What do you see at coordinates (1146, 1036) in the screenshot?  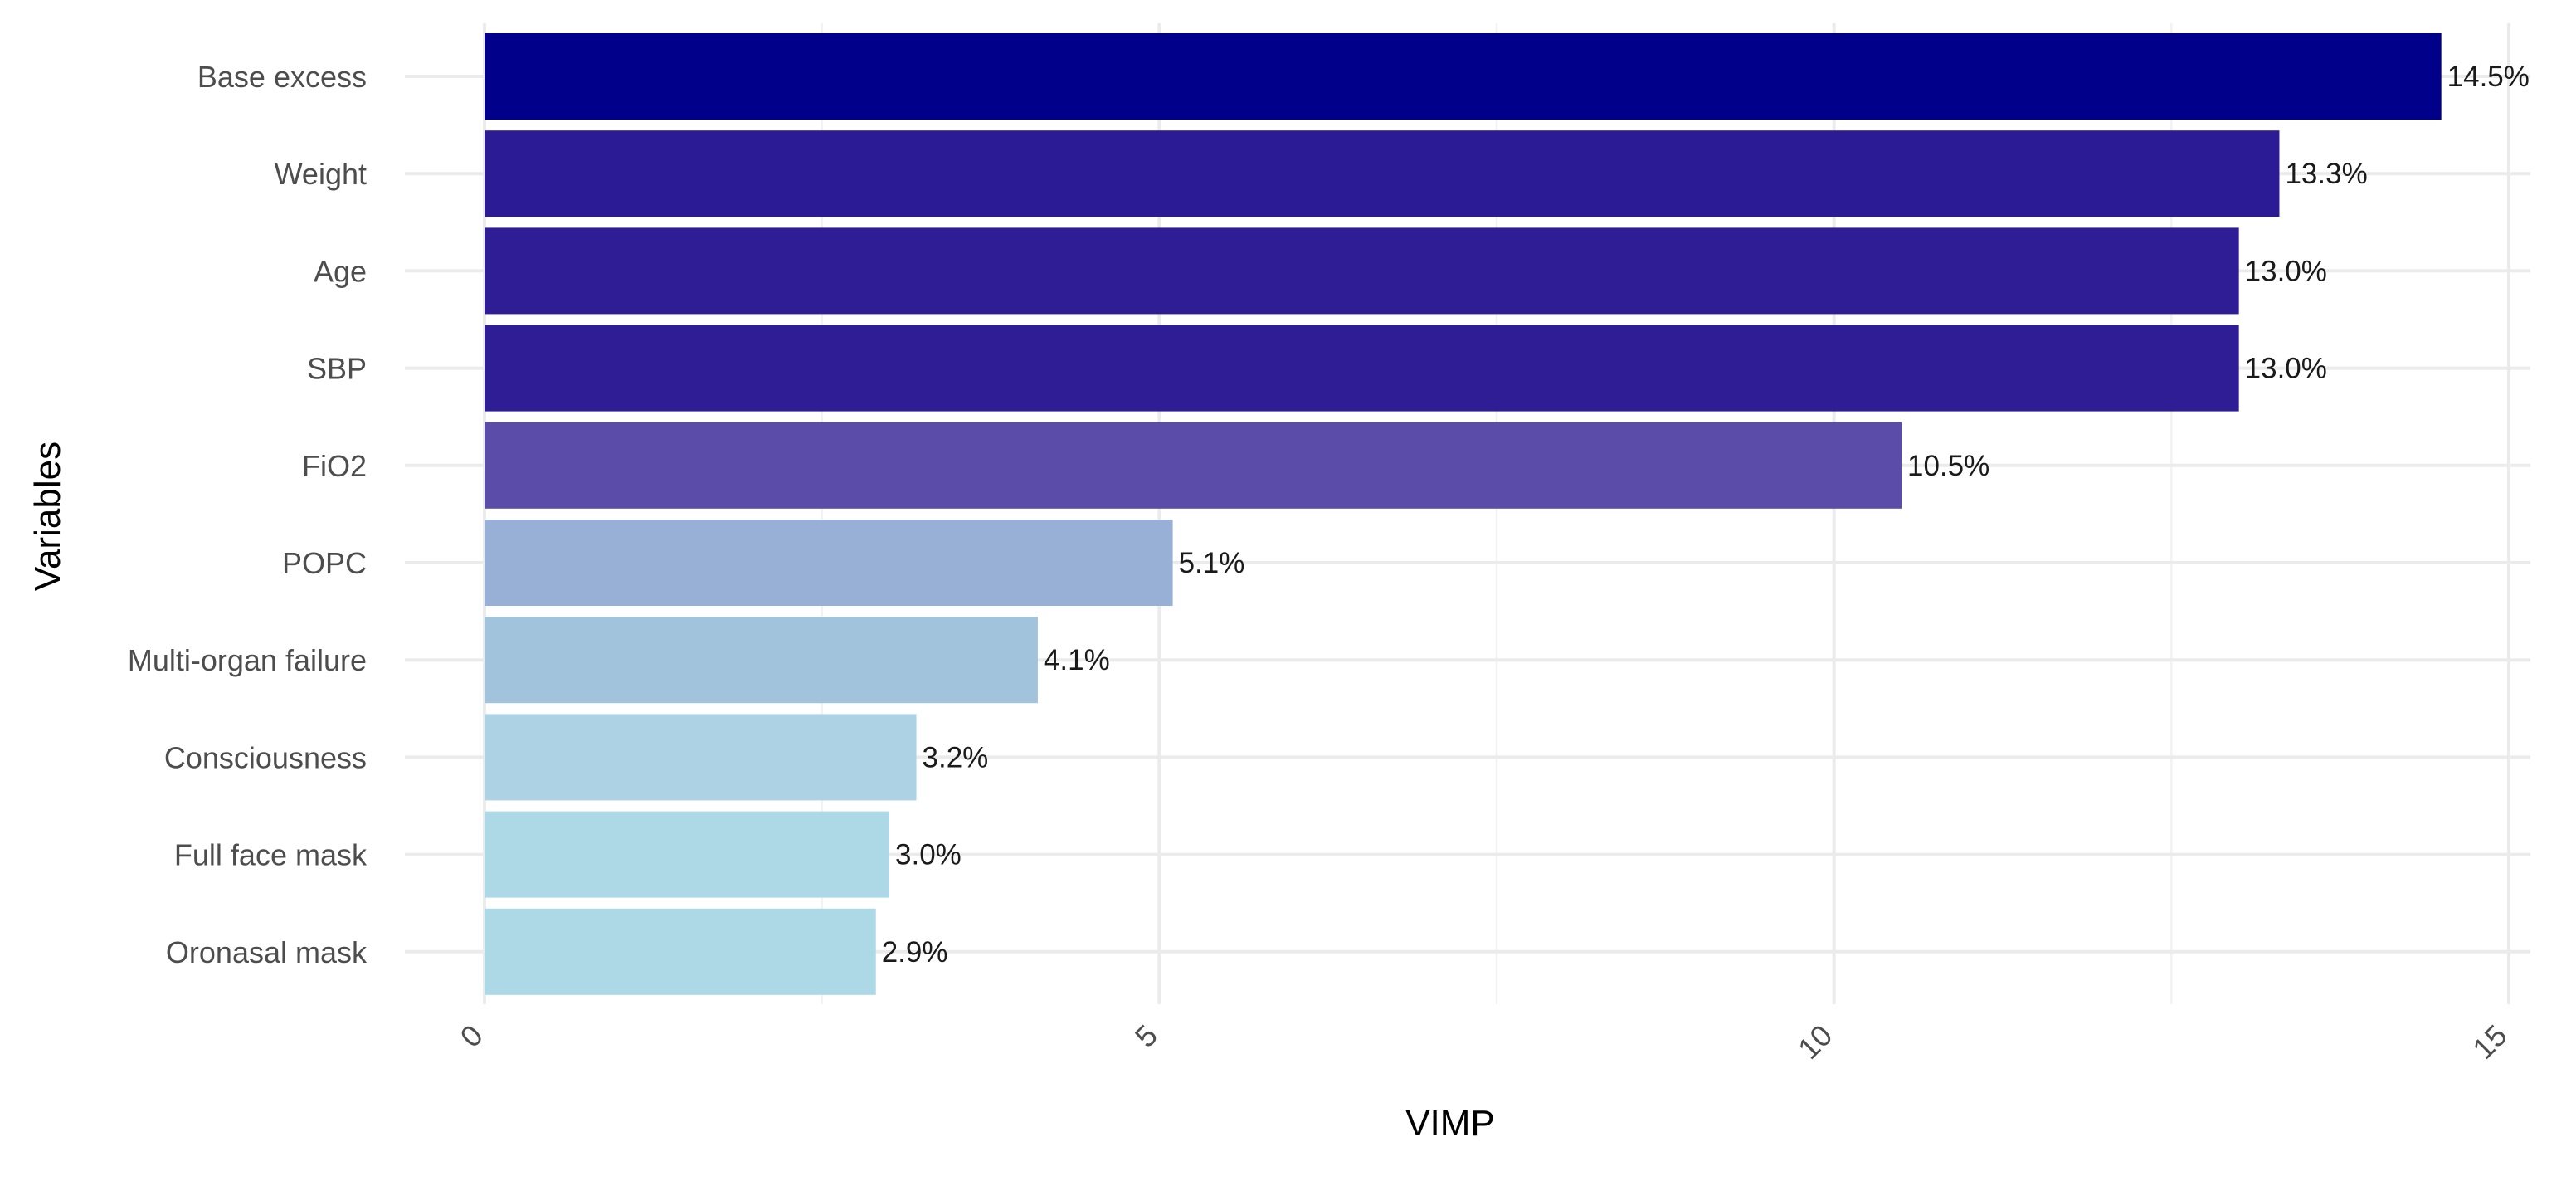 I see `x-tick-label: 5` at bounding box center [1146, 1036].